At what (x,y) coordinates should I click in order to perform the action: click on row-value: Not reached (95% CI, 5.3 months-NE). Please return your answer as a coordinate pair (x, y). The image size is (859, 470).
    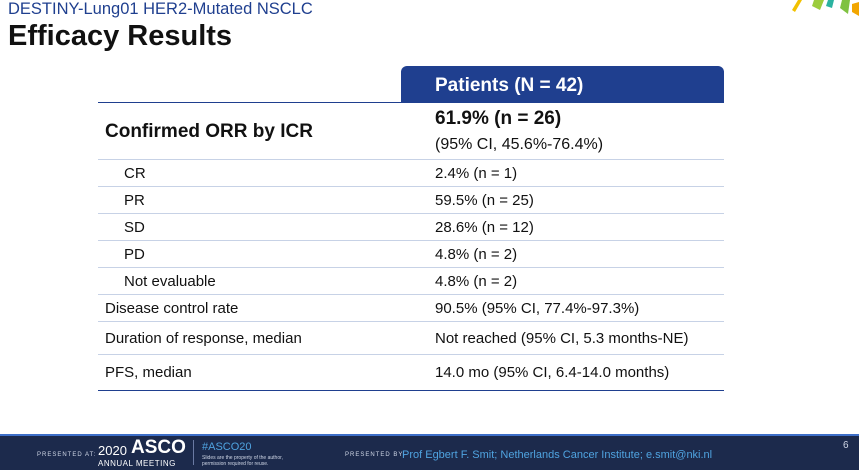
    Looking at the image, I should click on (562, 338).